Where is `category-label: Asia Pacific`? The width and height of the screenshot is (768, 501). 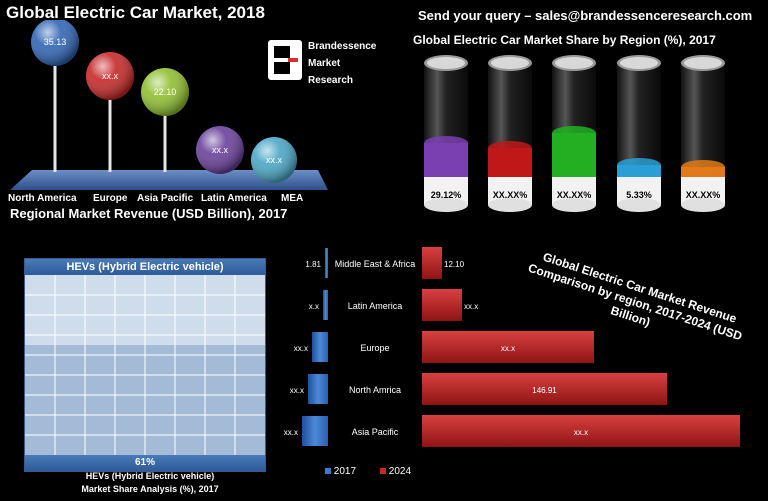
category-label: Asia Pacific is located at coordinates (375, 432).